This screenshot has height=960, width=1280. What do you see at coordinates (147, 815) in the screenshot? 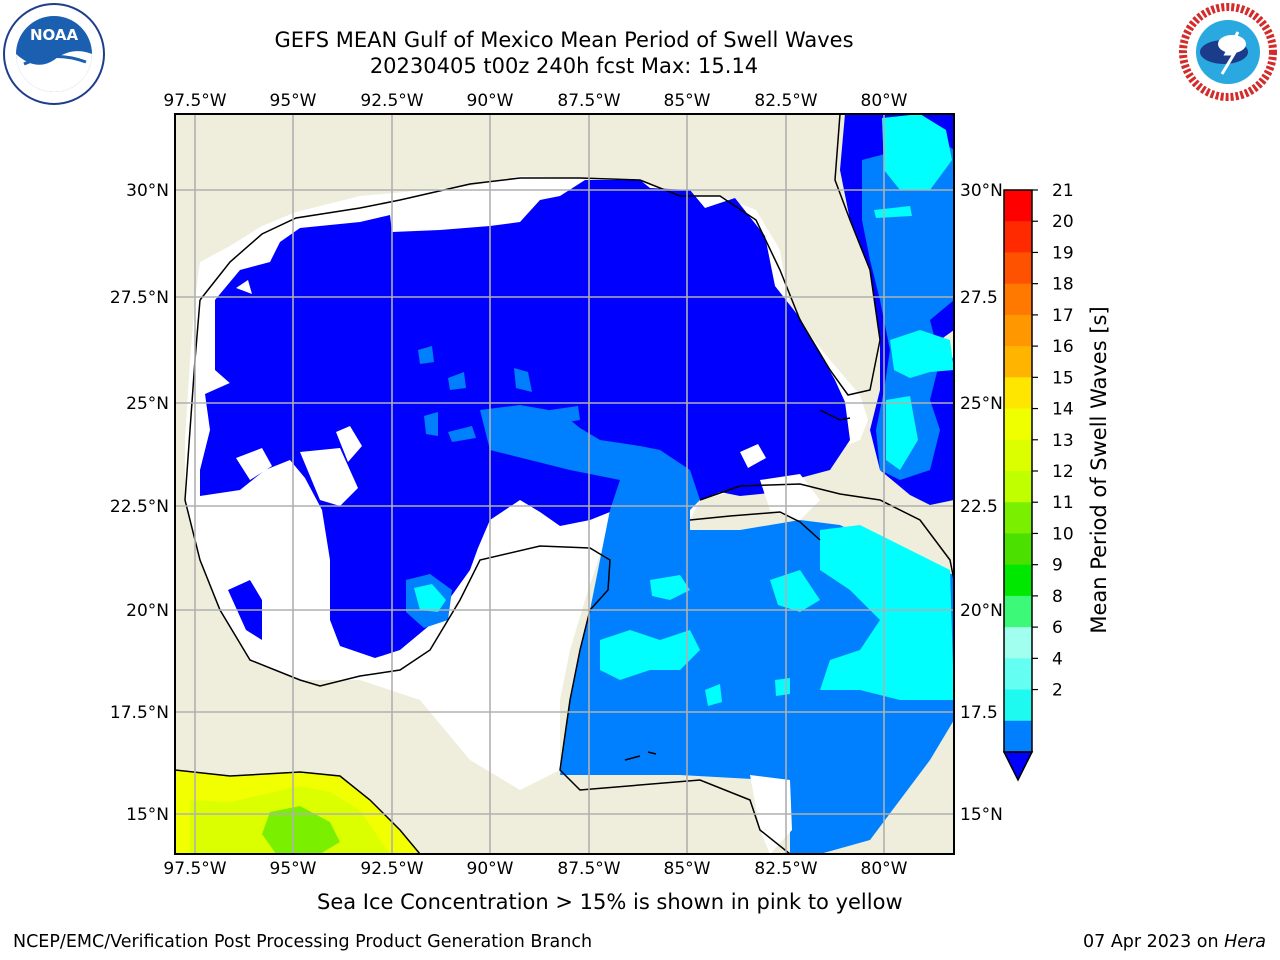
I see `lat-label-left: 15°N` at bounding box center [147, 815].